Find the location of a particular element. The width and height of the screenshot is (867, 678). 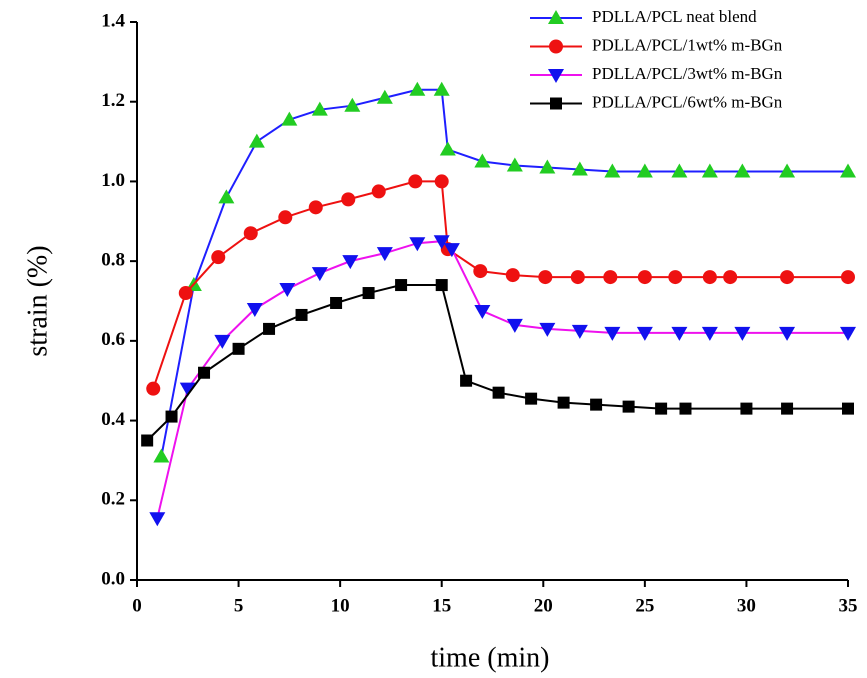

legend-label: PDLLA/PCL neat blend is located at coordinates (674, 16).